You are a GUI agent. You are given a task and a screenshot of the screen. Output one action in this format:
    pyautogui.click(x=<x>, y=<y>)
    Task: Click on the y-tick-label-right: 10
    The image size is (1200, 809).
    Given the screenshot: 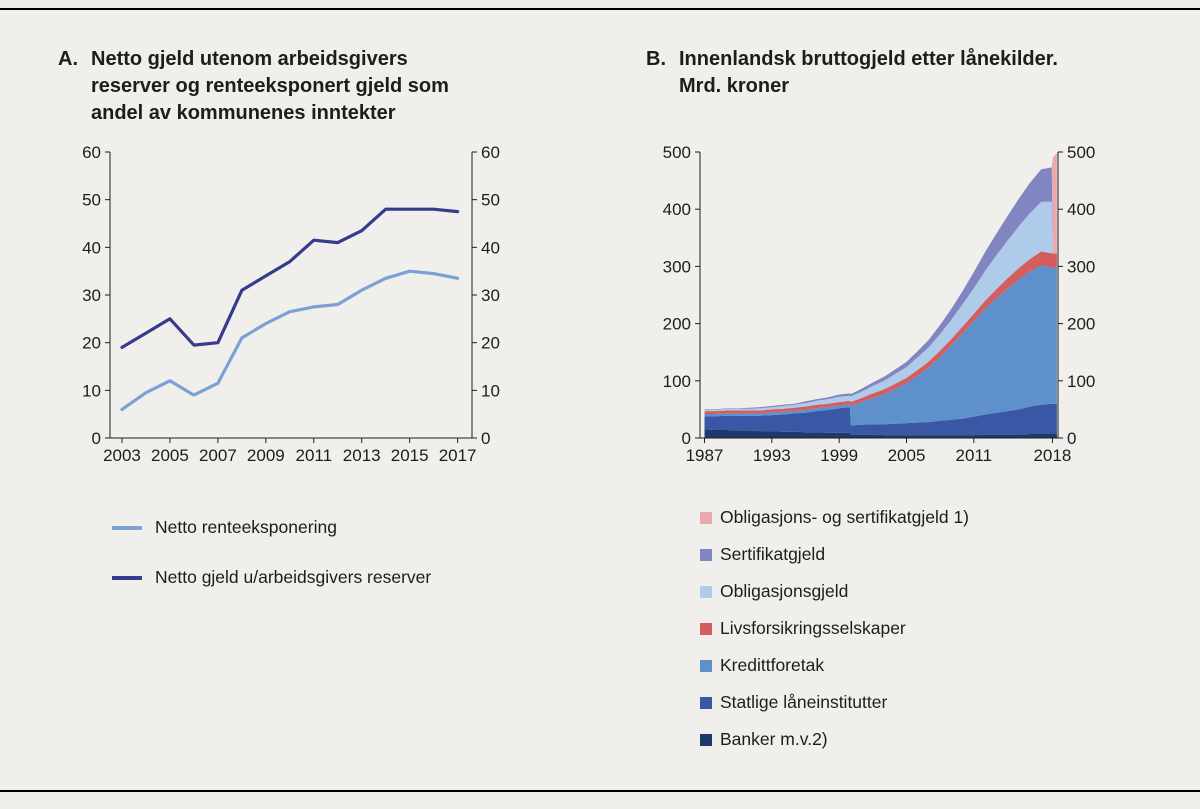 What is the action you would take?
    pyautogui.click(x=490, y=390)
    